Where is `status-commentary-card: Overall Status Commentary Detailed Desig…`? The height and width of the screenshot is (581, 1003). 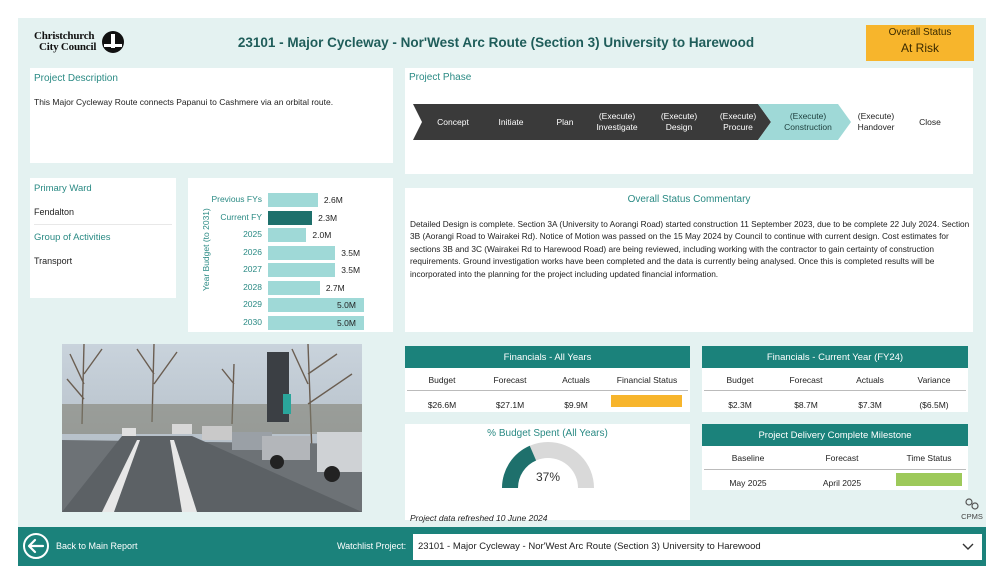 status-commentary-card: Overall Status Commentary Detailed Desig… is located at coordinates (689, 260).